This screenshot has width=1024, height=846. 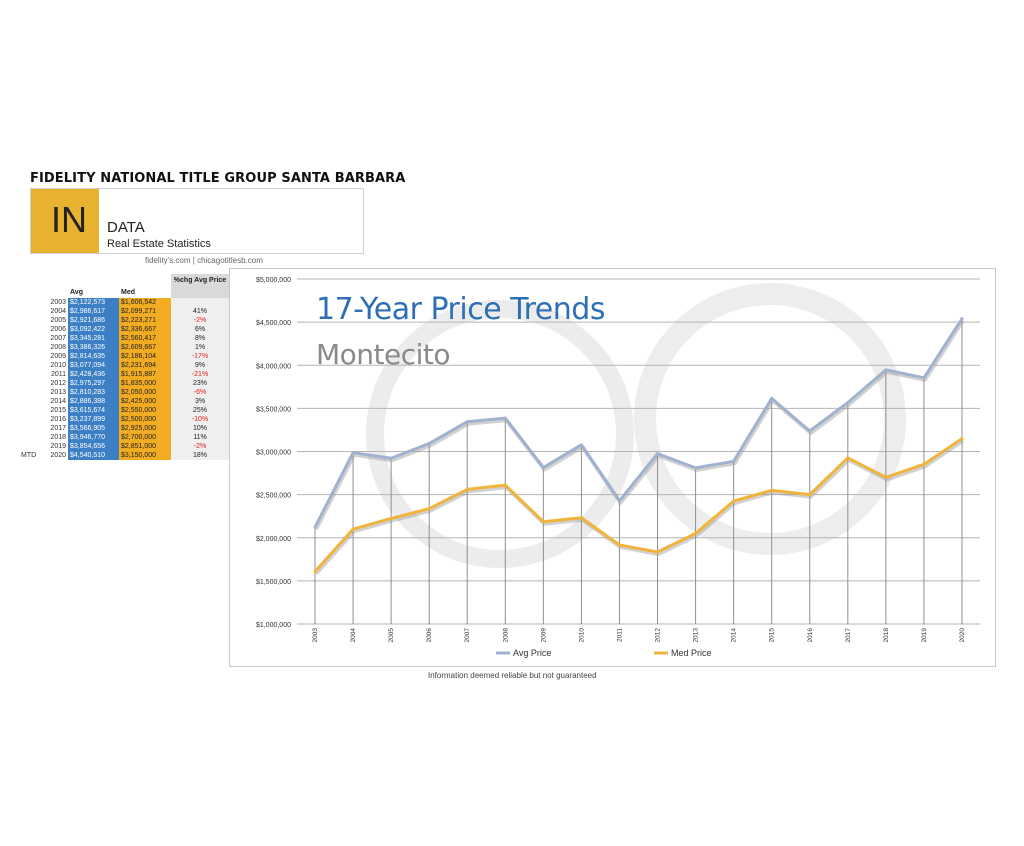 I want to click on table-row: 2012 $2,975,297 $1,835,000 23%, so click(x=123, y=383).